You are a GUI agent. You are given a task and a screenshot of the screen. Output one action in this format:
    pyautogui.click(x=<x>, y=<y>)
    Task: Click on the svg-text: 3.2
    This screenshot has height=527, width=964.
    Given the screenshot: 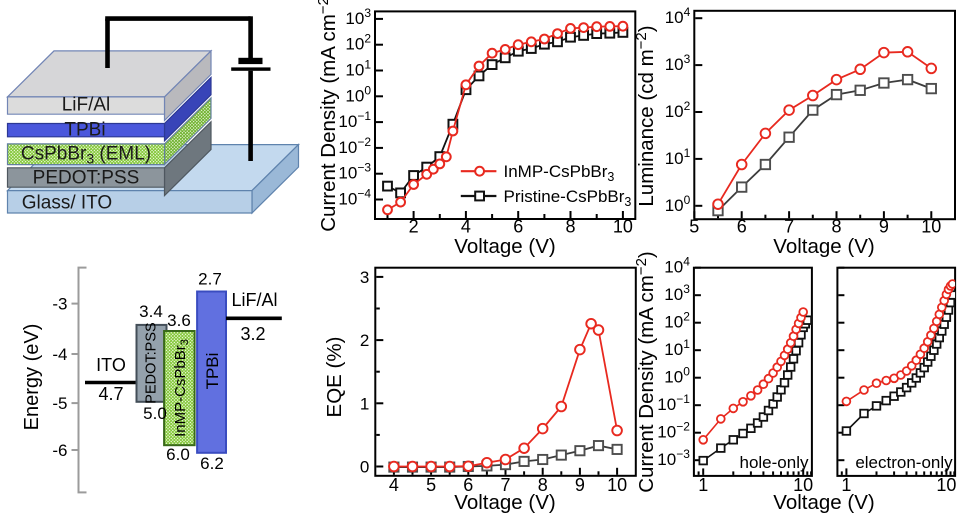 What is the action you would take?
    pyautogui.click(x=252, y=334)
    